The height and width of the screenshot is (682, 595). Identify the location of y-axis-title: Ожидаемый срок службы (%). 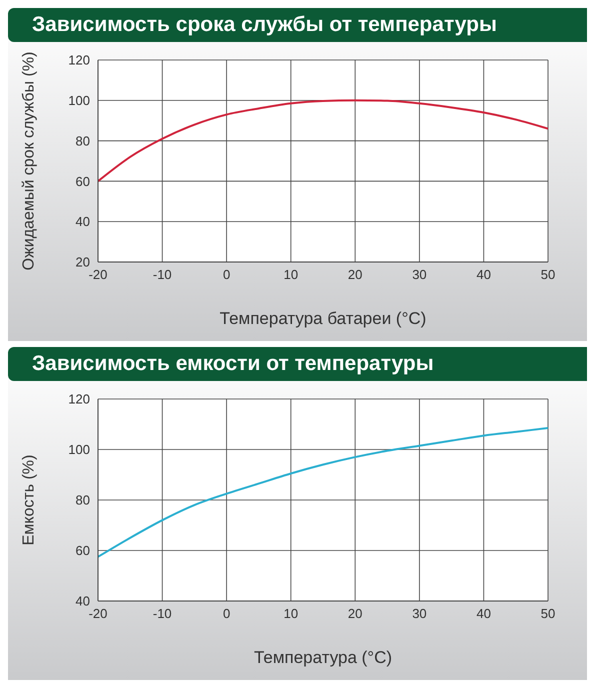
(29, 161).